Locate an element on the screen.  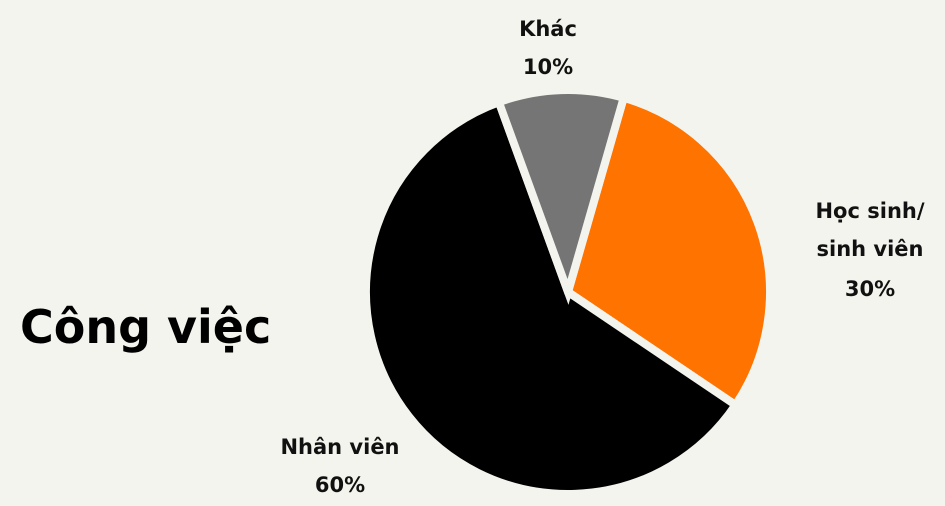
slice-value: 10% is located at coordinates (548, 67).